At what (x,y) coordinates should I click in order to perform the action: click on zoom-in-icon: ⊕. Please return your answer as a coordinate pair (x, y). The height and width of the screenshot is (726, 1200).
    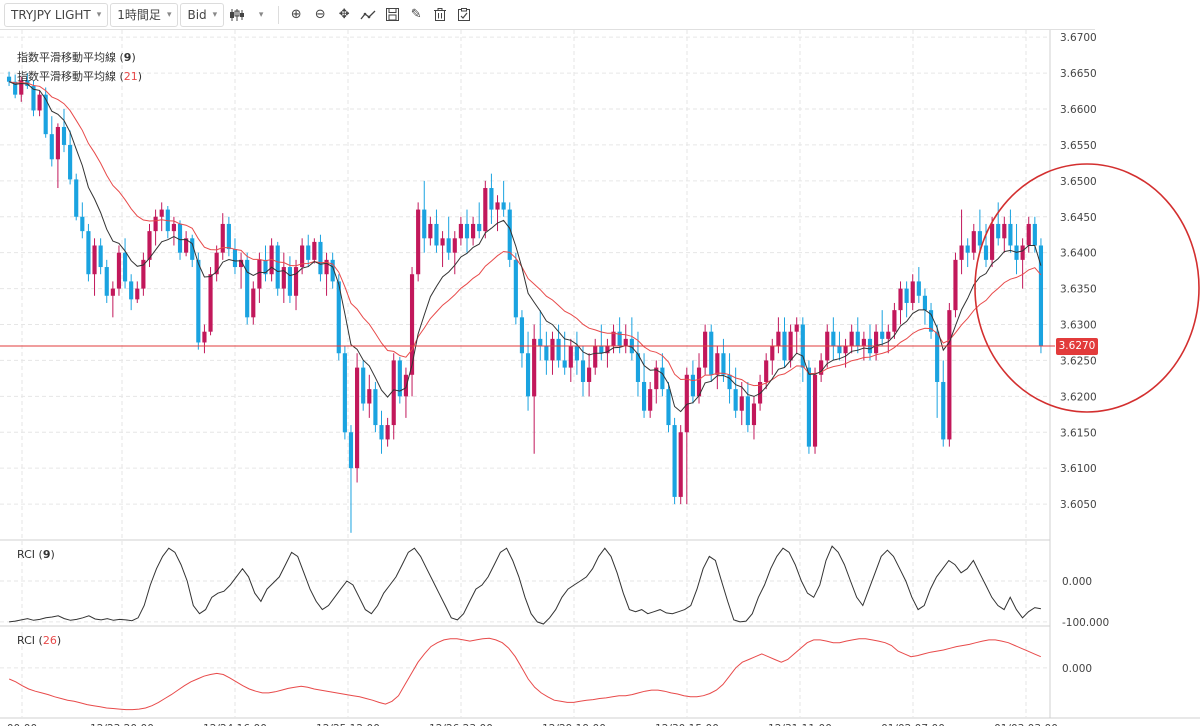
    Looking at the image, I should click on (296, 14).